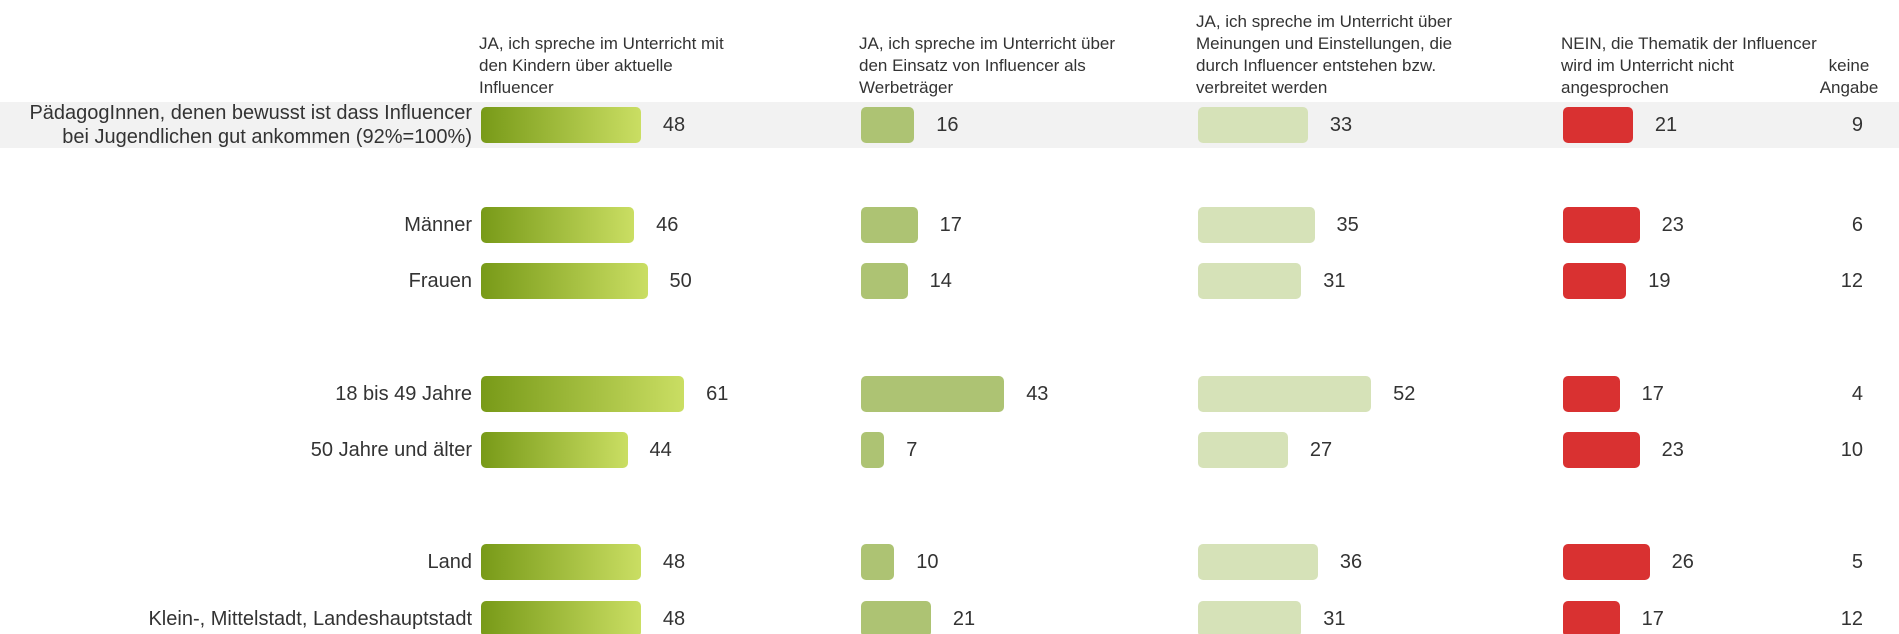 The height and width of the screenshot is (634, 1899). I want to click on value-label: 7, so click(912, 450).